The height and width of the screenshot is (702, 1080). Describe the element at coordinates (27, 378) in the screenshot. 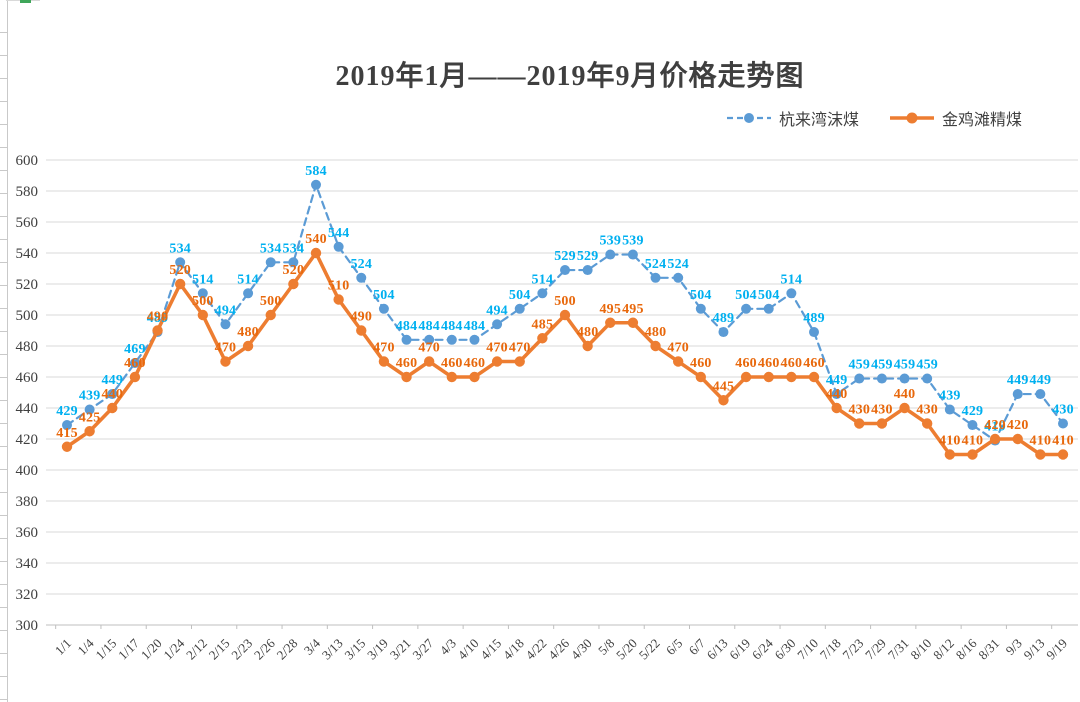

I see `y-axis-tick-label: 460` at that location.